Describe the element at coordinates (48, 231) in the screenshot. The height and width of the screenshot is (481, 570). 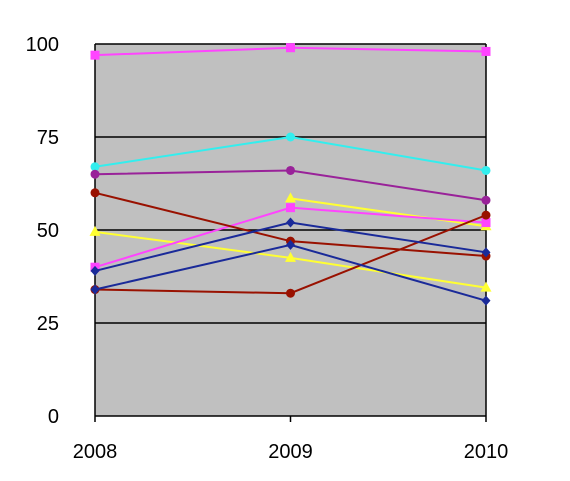
I see `y-tick-label: 50` at that location.